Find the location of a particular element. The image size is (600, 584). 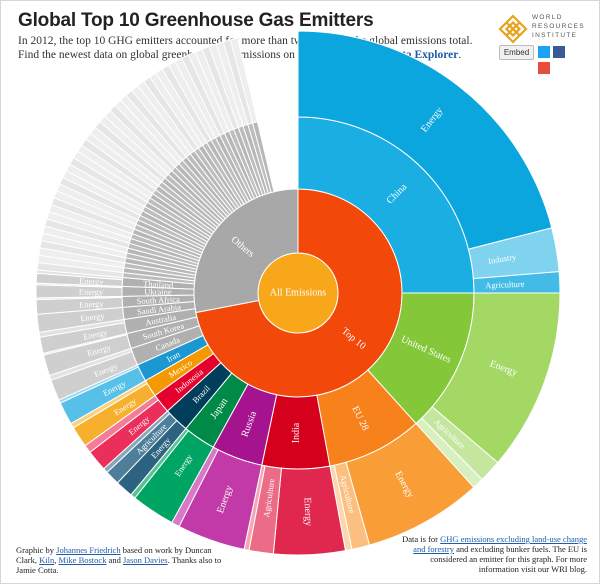

wri-lattice-logo-icon is located at coordinates (513, 29).